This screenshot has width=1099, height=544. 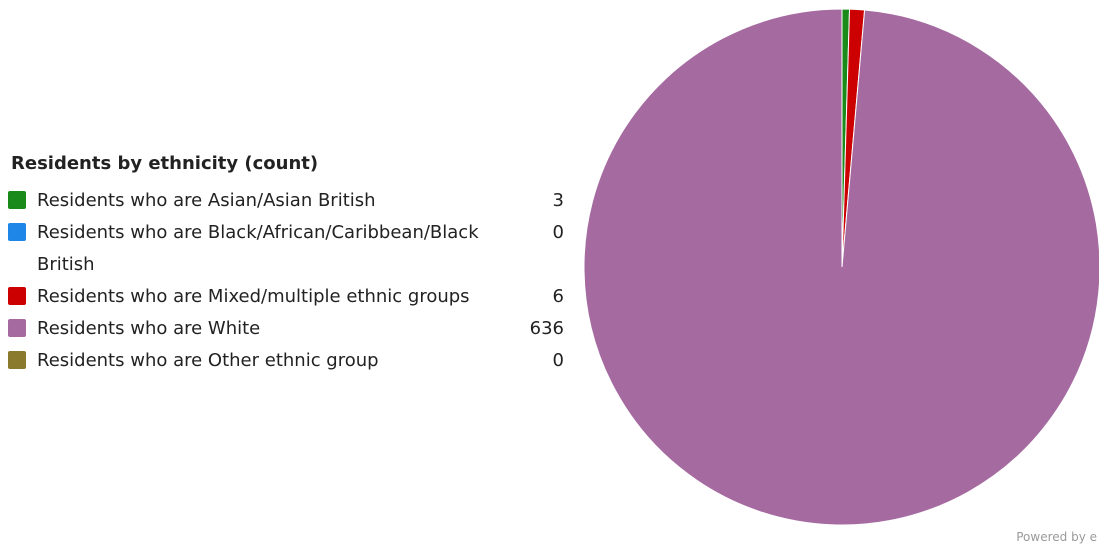 I want to click on legend-item-asian: Residents who are Asian/Asian British 3, so click(x=288, y=201).